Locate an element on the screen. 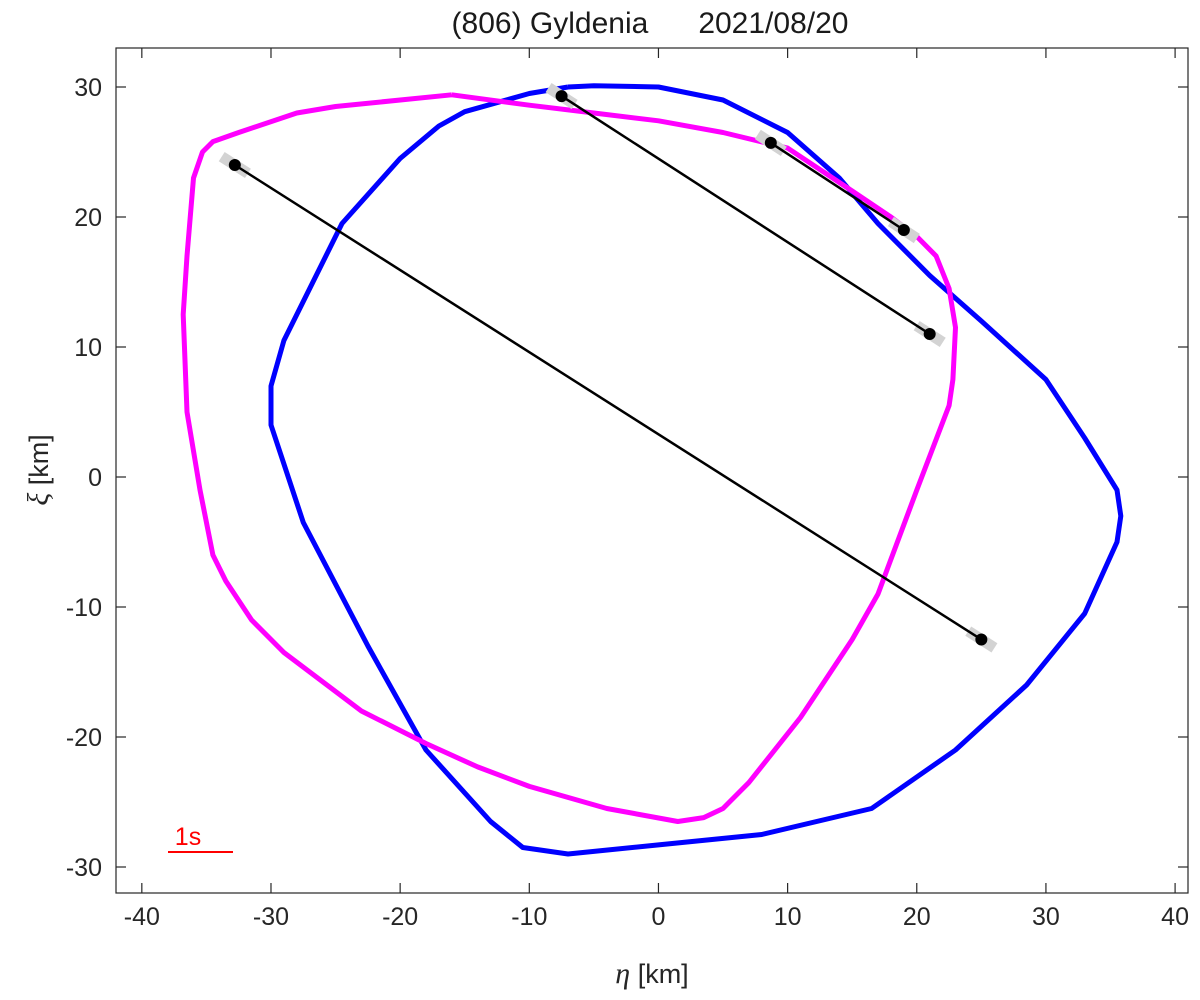  y-tick-label: -20 is located at coordinates (84, 738).